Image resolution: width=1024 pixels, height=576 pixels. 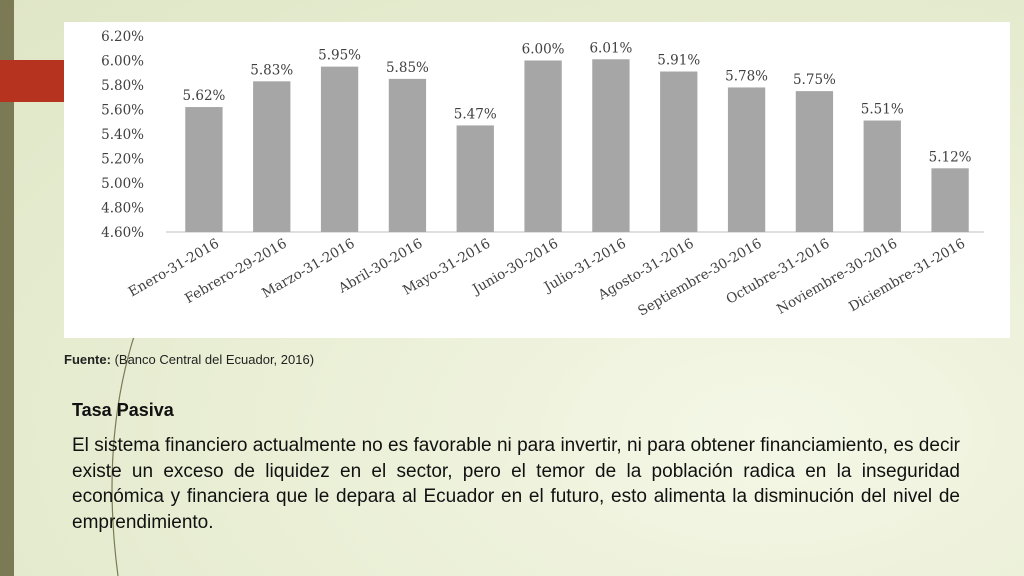 What do you see at coordinates (837, 277) in the screenshot?
I see `x-tick-label: Noviembre-30-2016` at bounding box center [837, 277].